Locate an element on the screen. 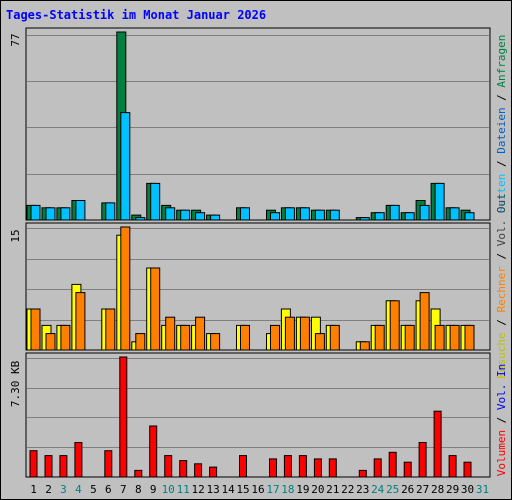  legend-bottom-part: Vol. In is located at coordinates (501, 387).